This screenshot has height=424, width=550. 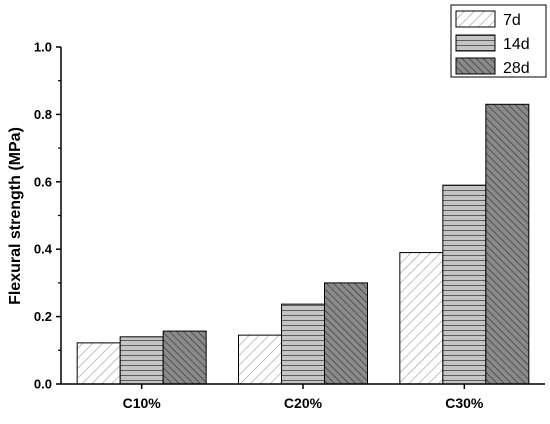 What do you see at coordinates (516, 44) in the screenshot?
I see `legend-label-14d: 14d` at bounding box center [516, 44].